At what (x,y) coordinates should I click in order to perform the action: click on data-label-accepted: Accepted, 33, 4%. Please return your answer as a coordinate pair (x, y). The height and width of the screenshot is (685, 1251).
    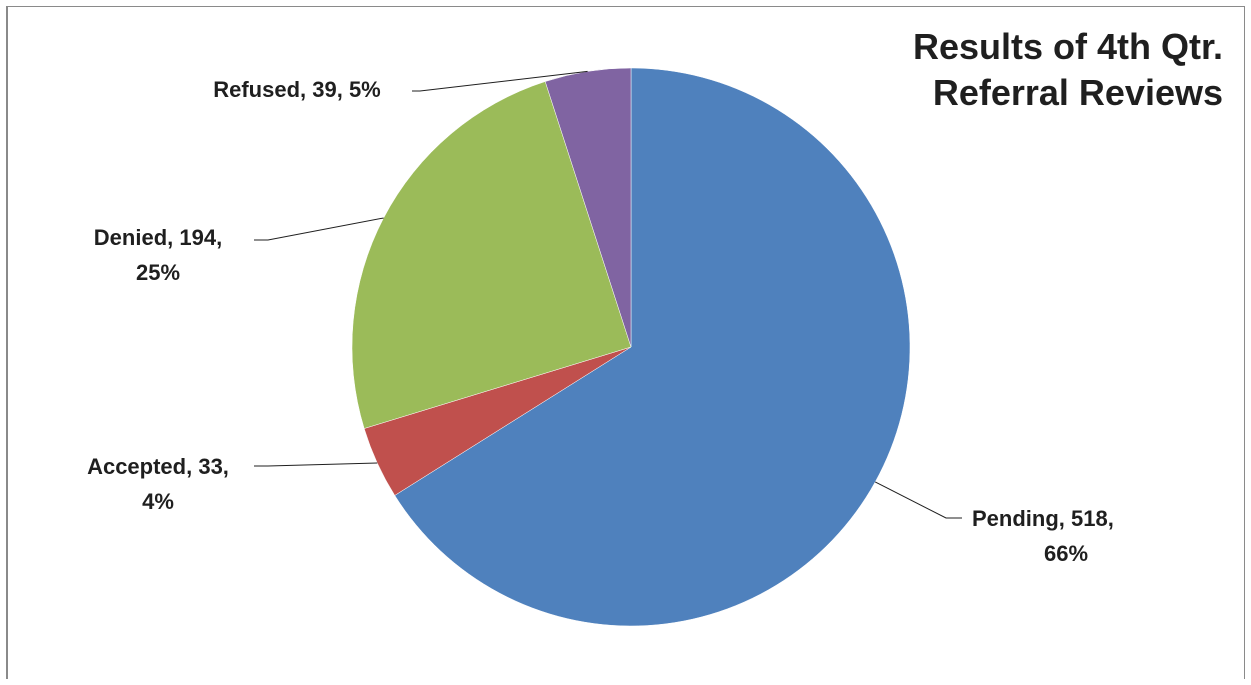
    Looking at the image, I should click on (158, 484).